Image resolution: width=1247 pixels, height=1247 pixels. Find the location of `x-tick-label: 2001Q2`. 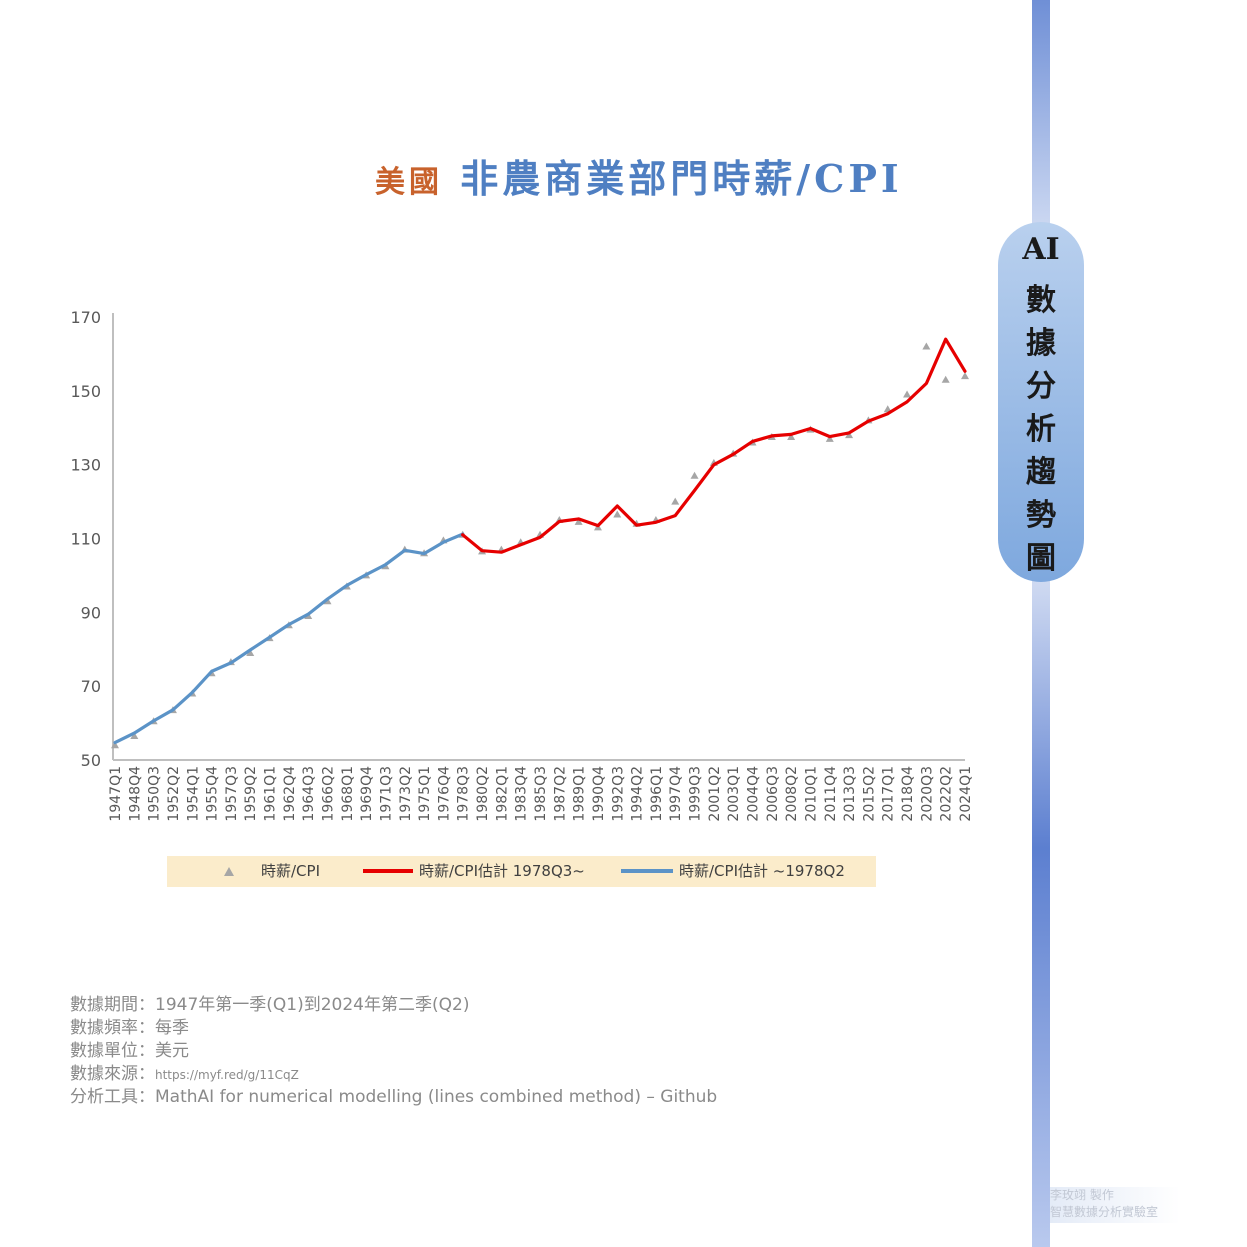

x-tick-label: 2001Q2 is located at coordinates (715, 794).